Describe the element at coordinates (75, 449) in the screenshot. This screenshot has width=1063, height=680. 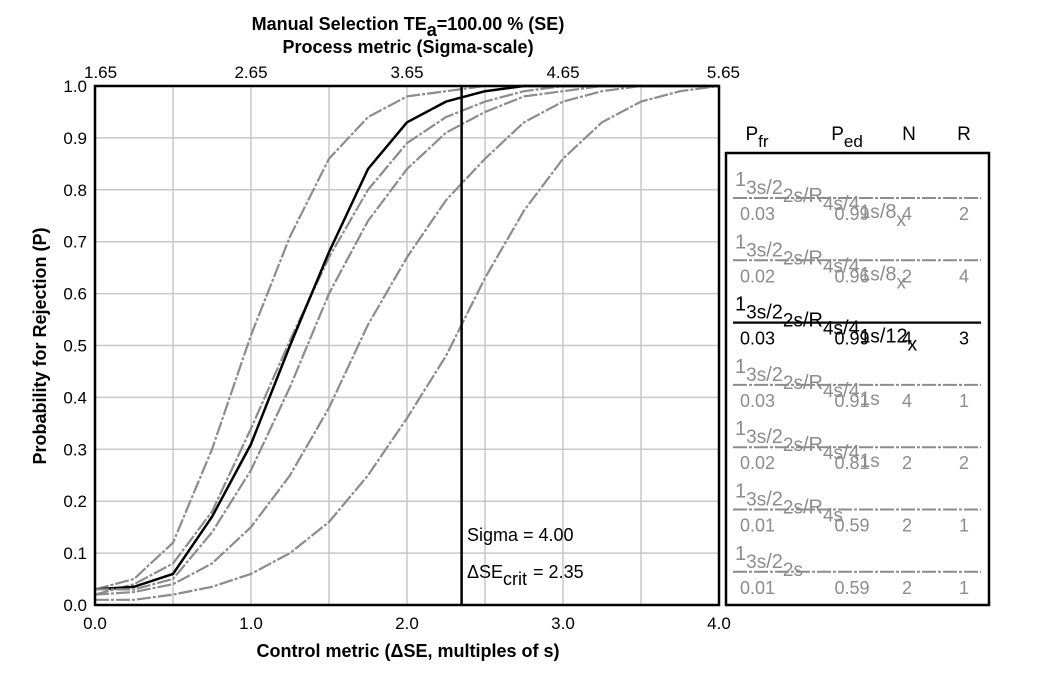
I see `y-tick-label: 0.3` at that location.